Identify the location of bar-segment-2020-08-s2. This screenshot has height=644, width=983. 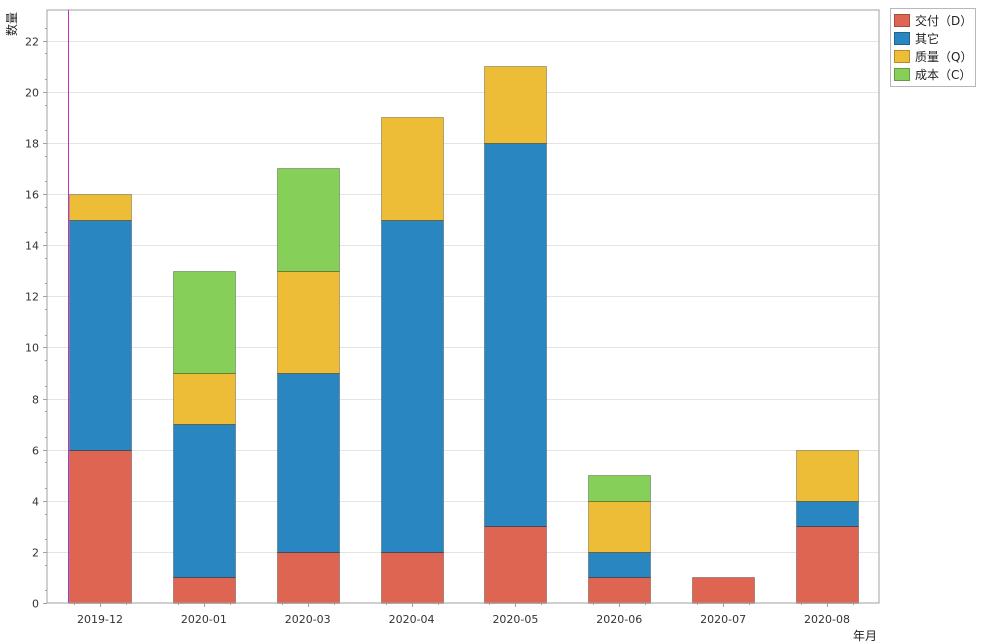
(827, 476).